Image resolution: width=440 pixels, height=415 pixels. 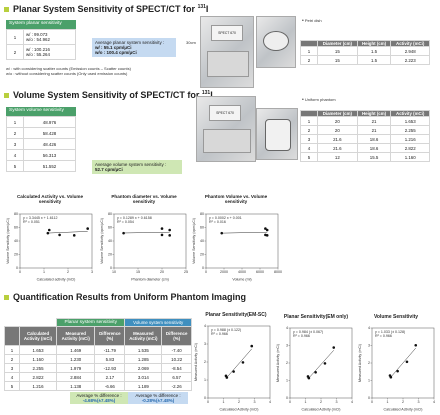 I want to click on table-row: 5 51.552, so click(x=41, y=166).